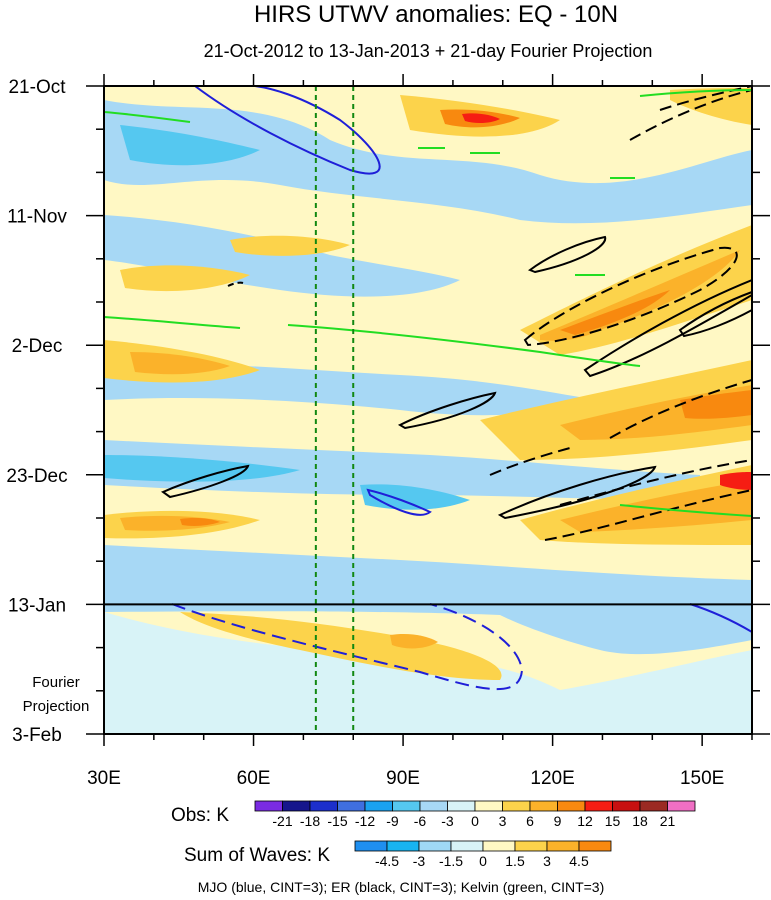 This screenshot has width=771, height=900. Describe the element at coordinates (702, 778) in the screenshot. I see `x-tick-label: 150E` at that location.